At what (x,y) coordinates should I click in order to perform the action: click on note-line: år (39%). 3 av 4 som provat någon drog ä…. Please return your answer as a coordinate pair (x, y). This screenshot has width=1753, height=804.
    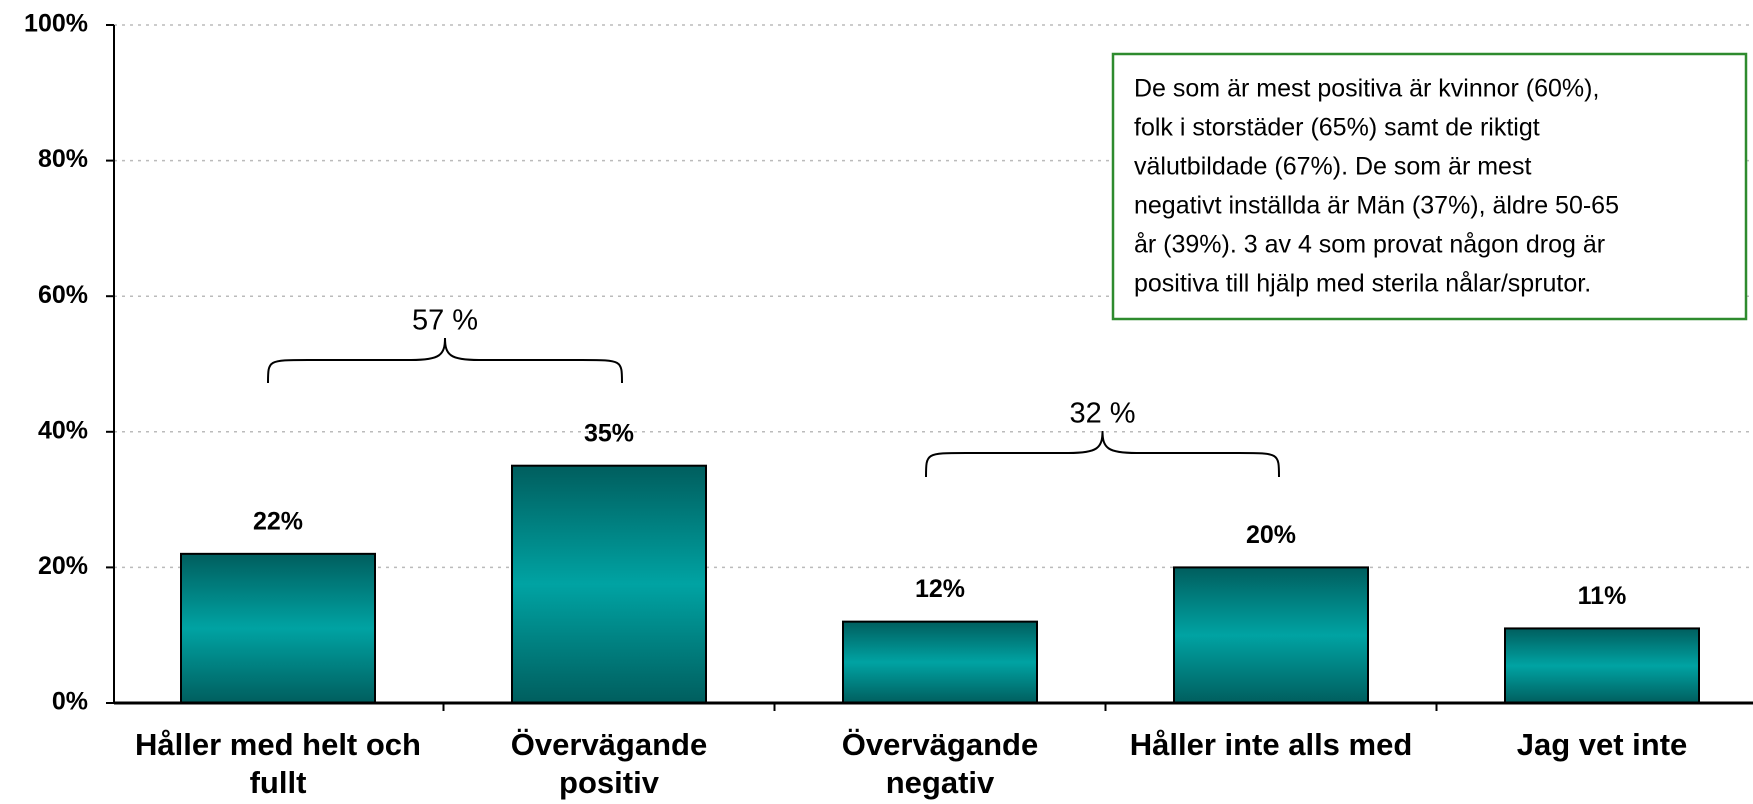
    Looking at the image, I should click on (1369, 245).